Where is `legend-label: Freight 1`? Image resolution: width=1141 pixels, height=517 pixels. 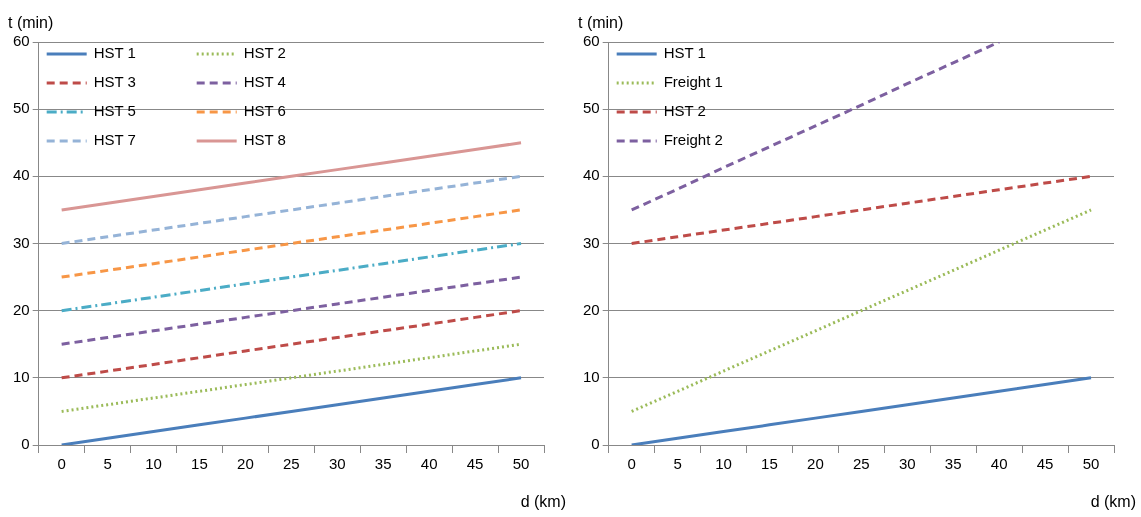
legend-label: Freight 1 is located at coordinates (693, 82).